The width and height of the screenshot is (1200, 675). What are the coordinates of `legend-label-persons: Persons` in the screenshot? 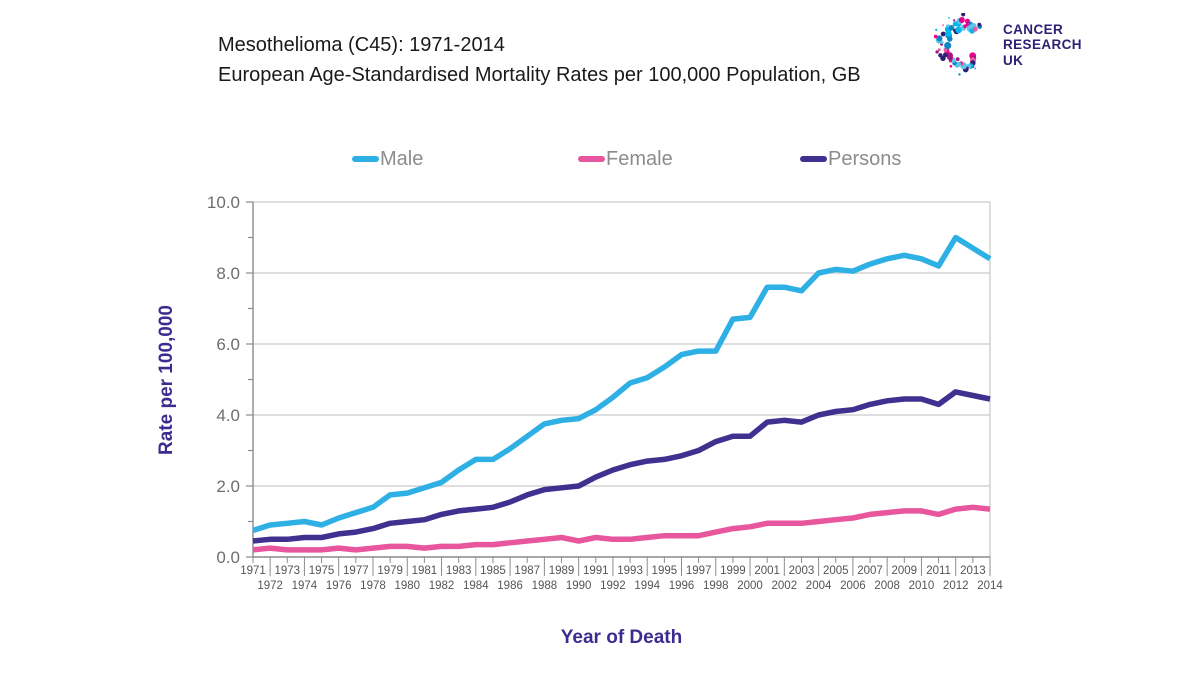 It's located at (865, 158).